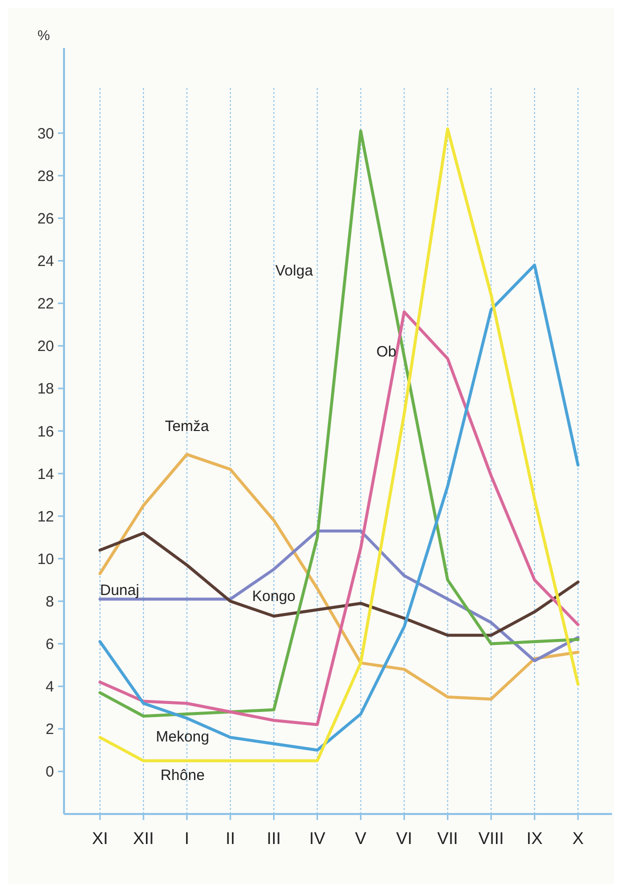 This screenshot has width=622, height=892. Describe the element at coordinates (294, 271) in the screenshot. I see `text: Volga` at that location.